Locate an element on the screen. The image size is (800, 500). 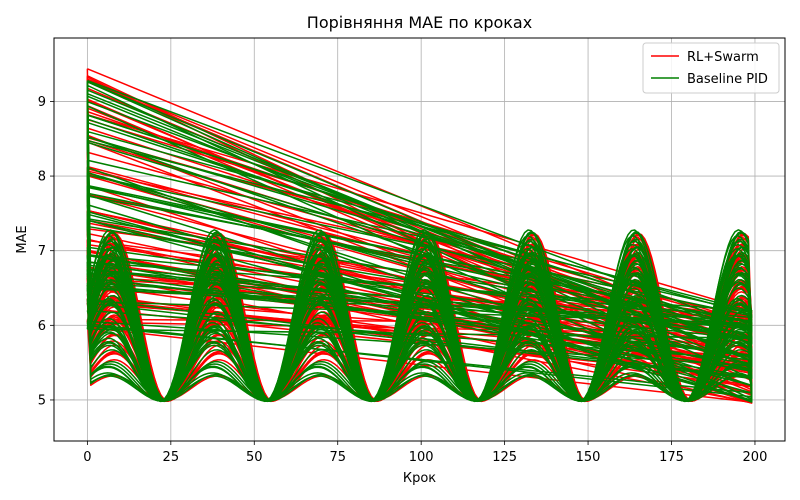
y-tick-label: 5 is located at coordinates (42, 400).